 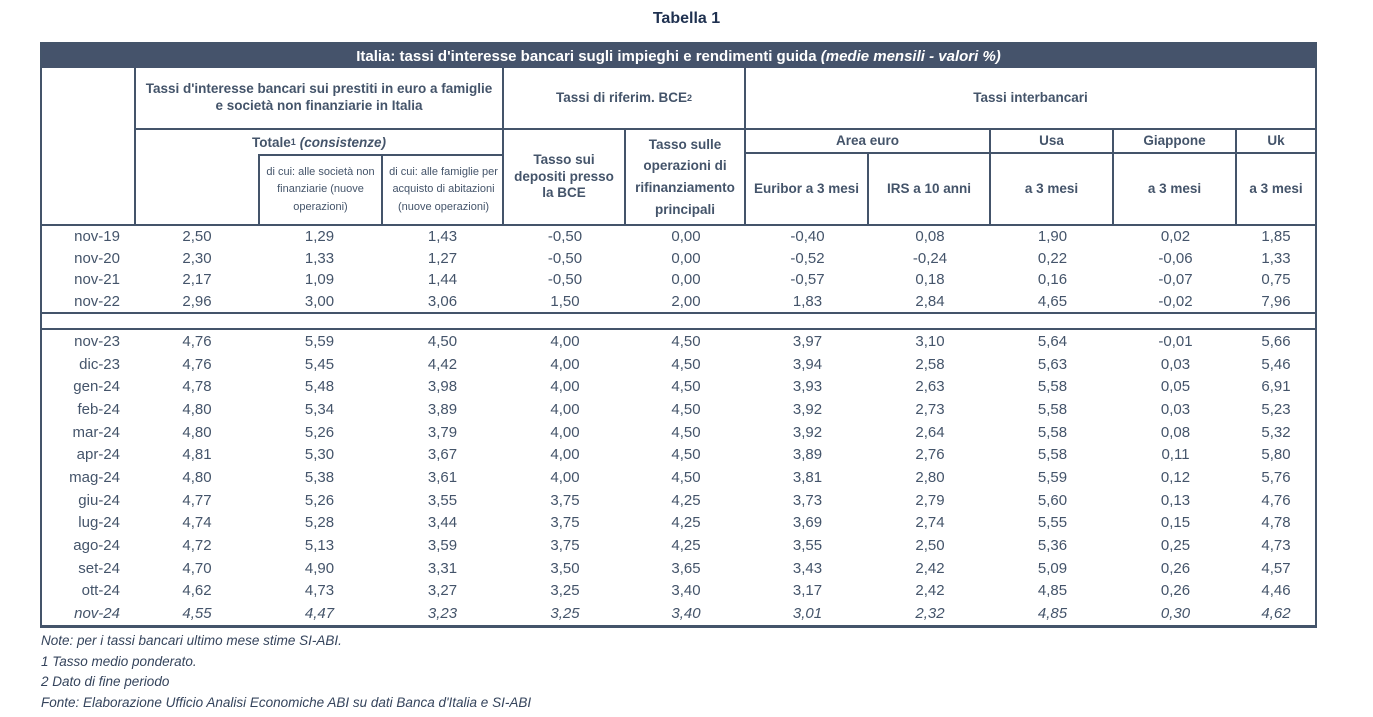 What do you see at coordinates (686, 258) in the screenshot?
I see `cell-value: 0,00` at bounding box center [686, 258].